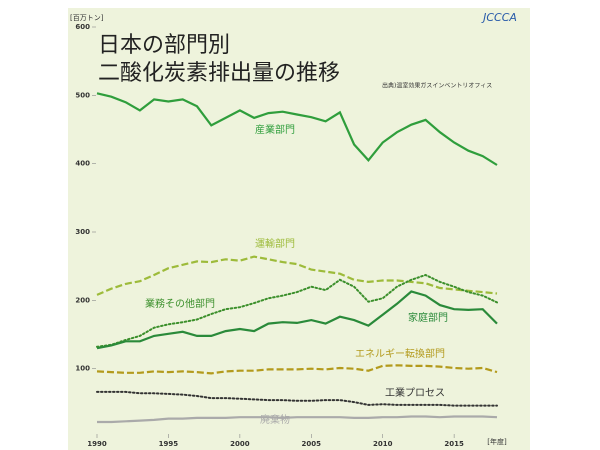  I want to click on x-tick-label: 2015, so click(454, 444).